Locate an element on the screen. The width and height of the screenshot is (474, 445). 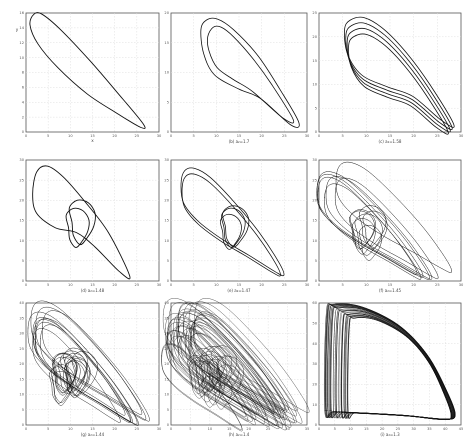
y-tick-label: 14 is located at coordinates (21, 28).